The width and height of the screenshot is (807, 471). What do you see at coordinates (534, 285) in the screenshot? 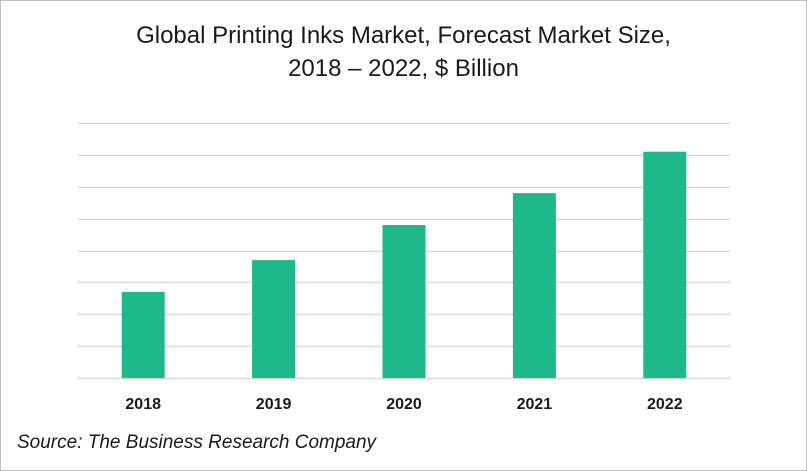
I see `bar-2021` at bounding box center [534, 285].